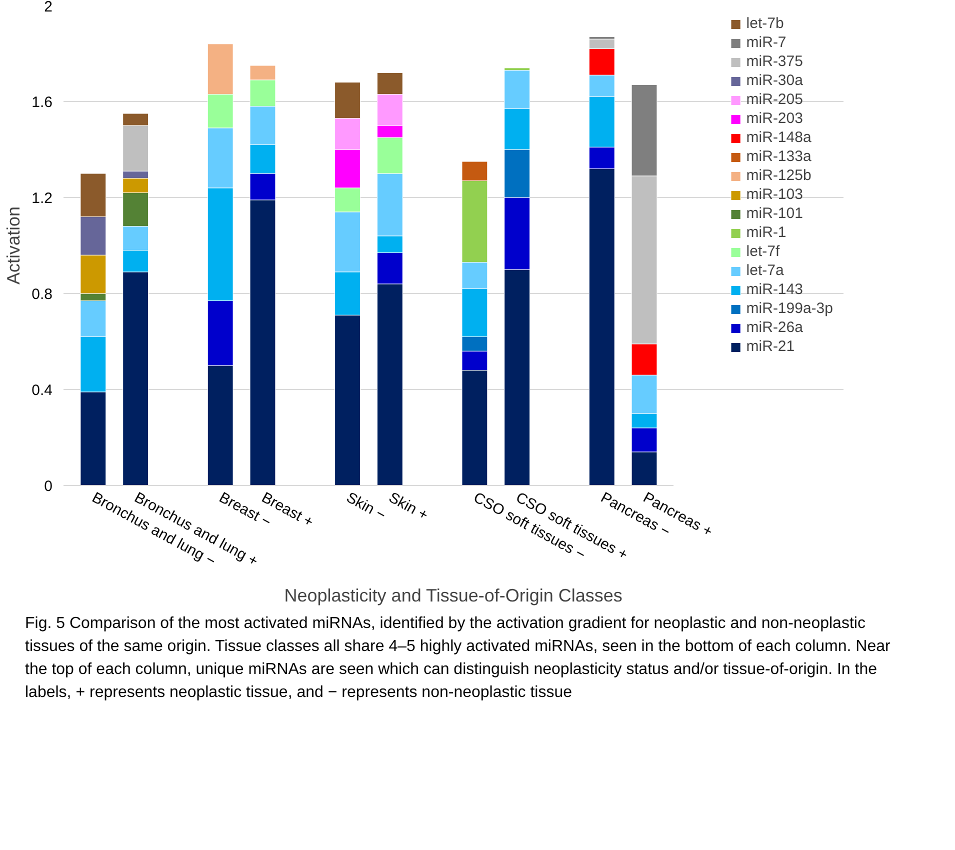 Image resolution: width=955 pixels, height=850 pixels. Describe the element at coordinates (779, 175) in the screenshot. I see `legend-label: miR-125b` at that location.